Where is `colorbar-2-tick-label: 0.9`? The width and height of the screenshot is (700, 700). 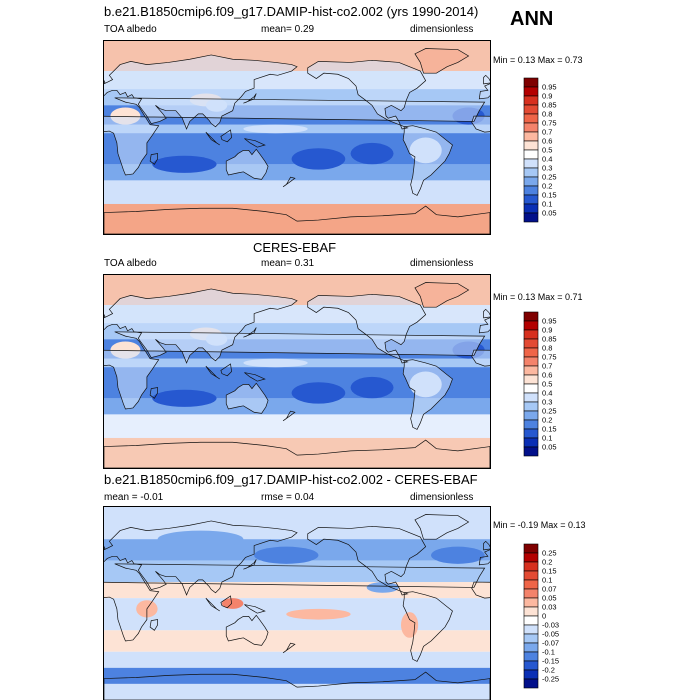
colorbar-2-tick-label: 0.9 is located at coordinates (547, 330).